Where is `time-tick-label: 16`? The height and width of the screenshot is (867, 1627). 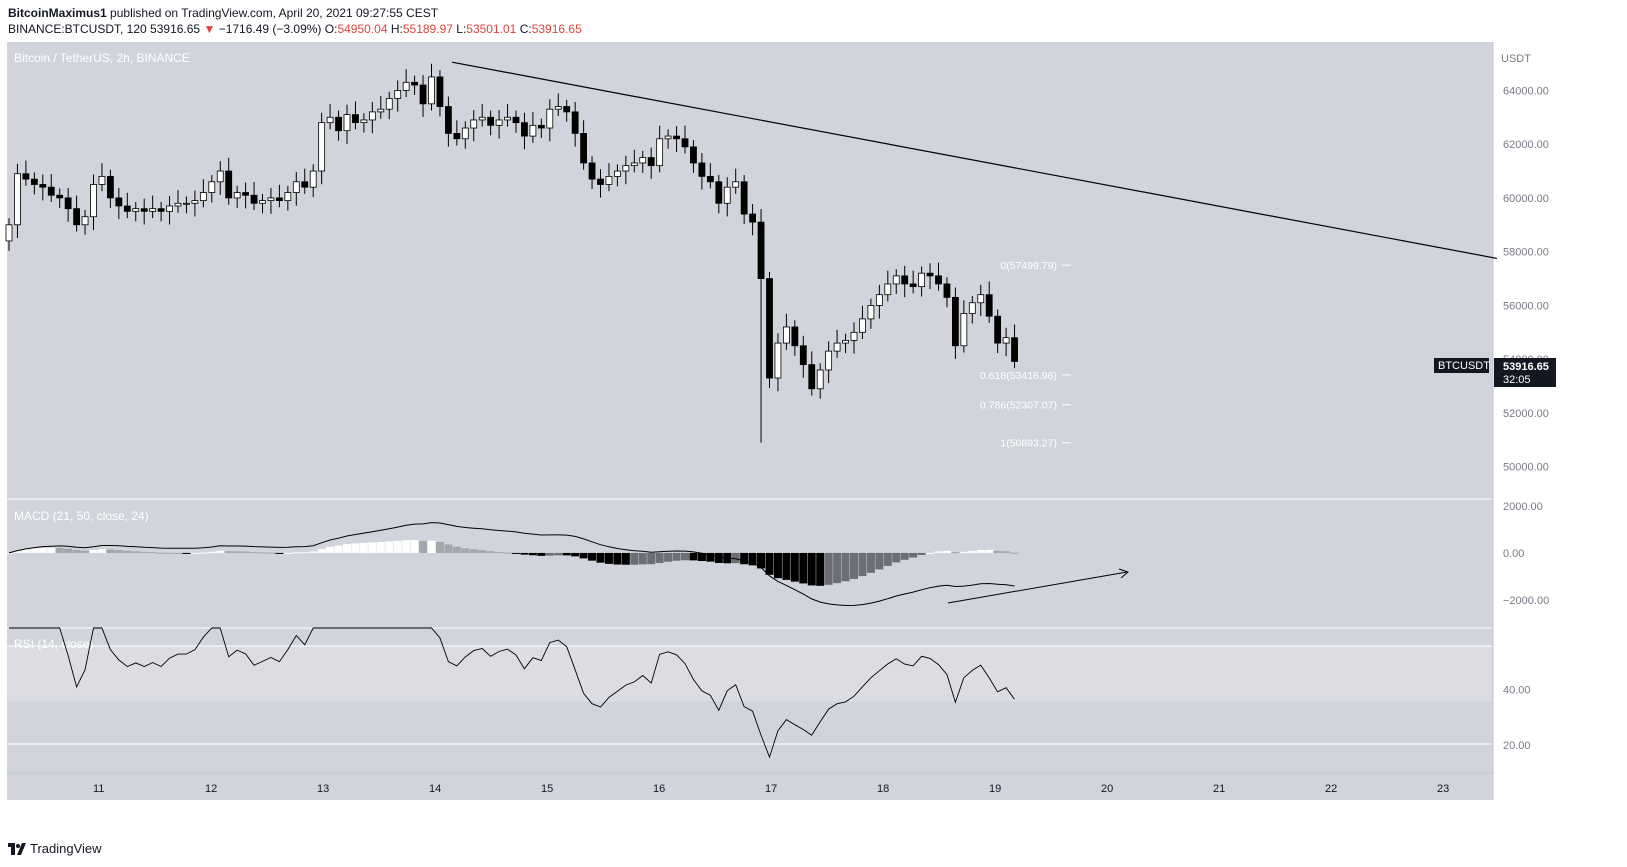
time-tick-label: 16 is located at coordinates (659, 789).